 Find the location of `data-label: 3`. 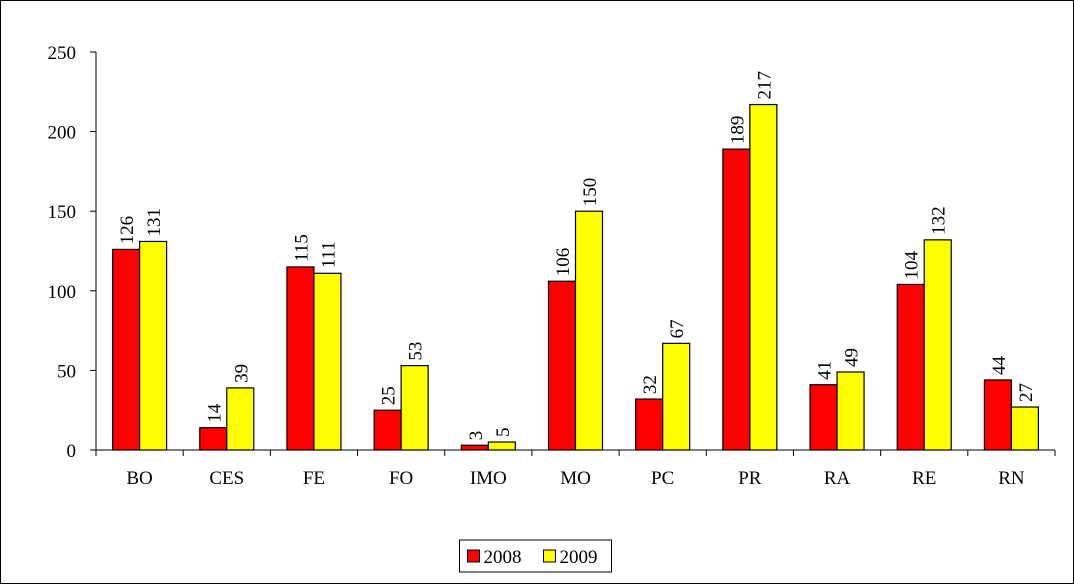

data-label: 3 is located at coordinates (476, 436).